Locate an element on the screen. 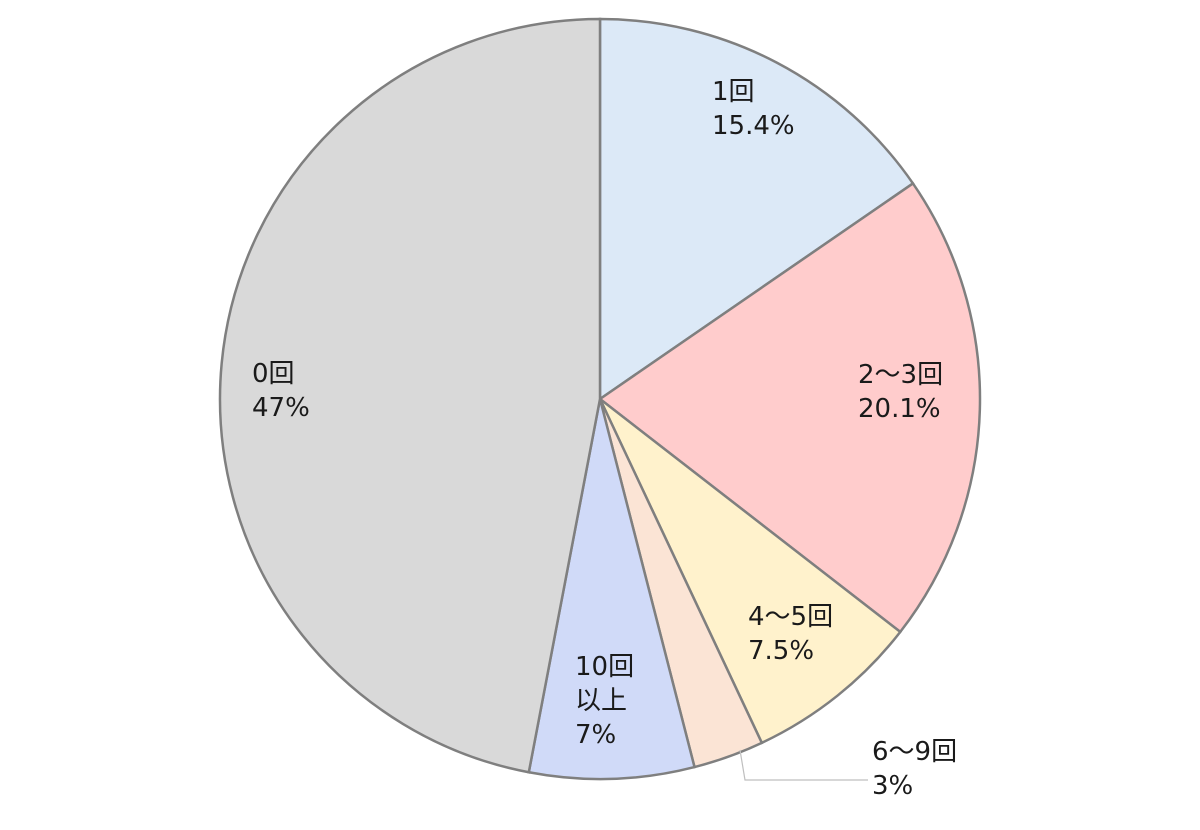 The height and width of the screenshot is (830, 1200). slice-label-3: 4～5回 7.5% is located at coordinates (790, 634).